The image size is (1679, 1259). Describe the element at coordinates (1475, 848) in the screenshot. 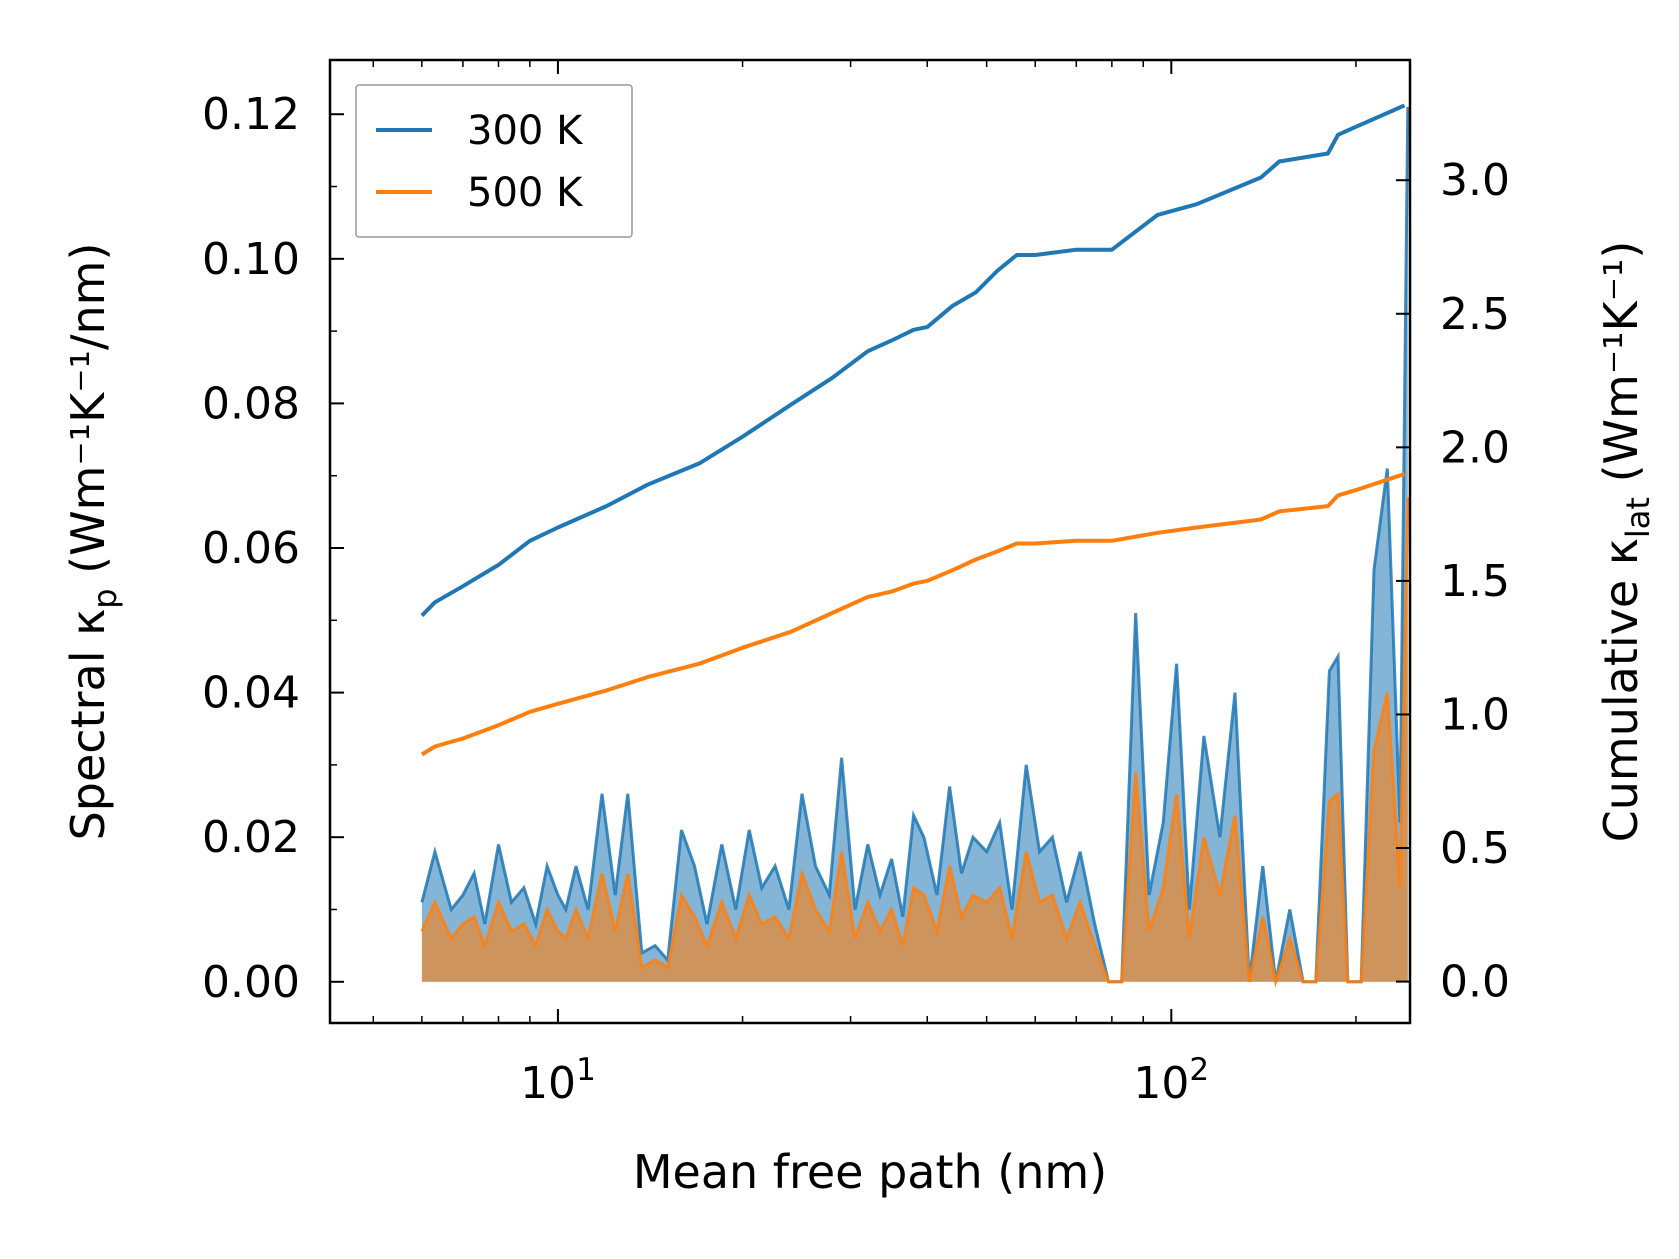

I see `y2-tick-label: 0.5` at that location.